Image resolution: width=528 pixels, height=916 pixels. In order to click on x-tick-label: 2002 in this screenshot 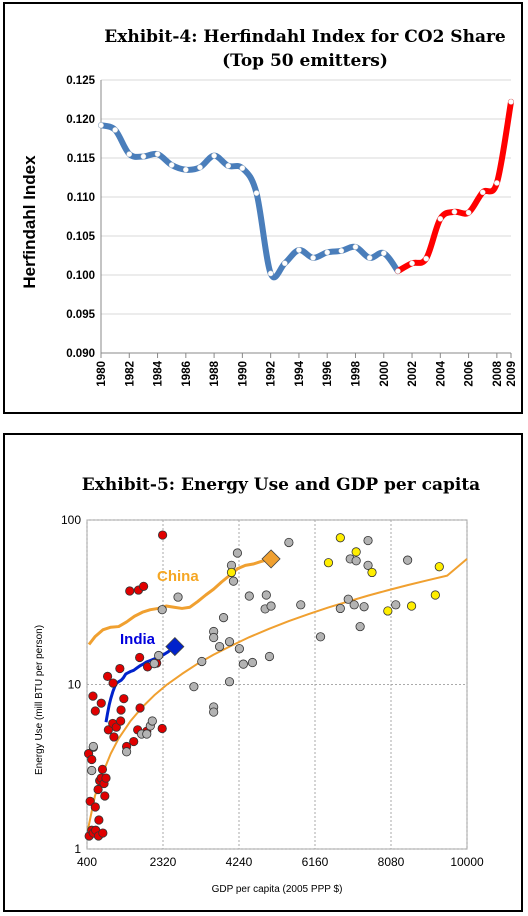, I will do `click(413, 374)`.